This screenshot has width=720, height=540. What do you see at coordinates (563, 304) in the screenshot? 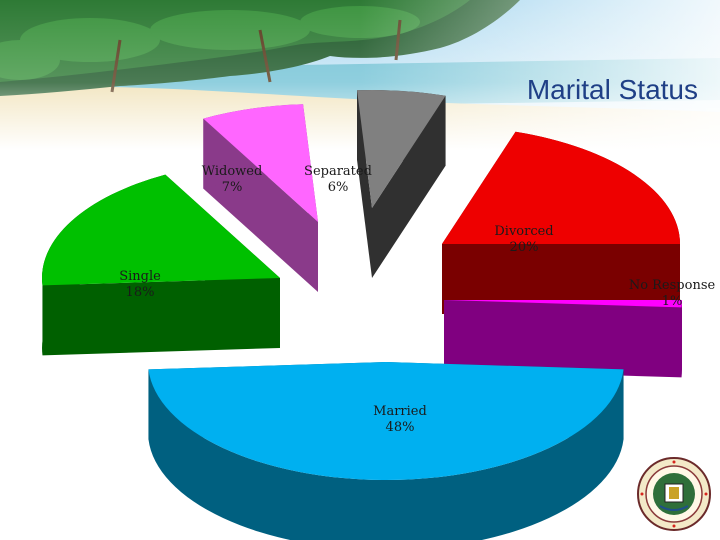
I see `slice-no-response` at bounding box center [563, 304].